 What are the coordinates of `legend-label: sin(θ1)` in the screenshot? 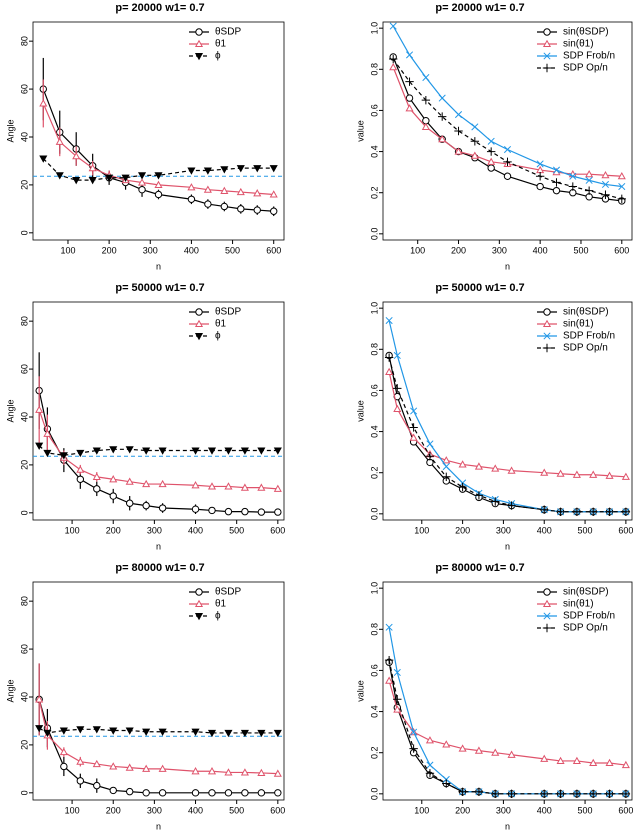 It's located at (578, 604).